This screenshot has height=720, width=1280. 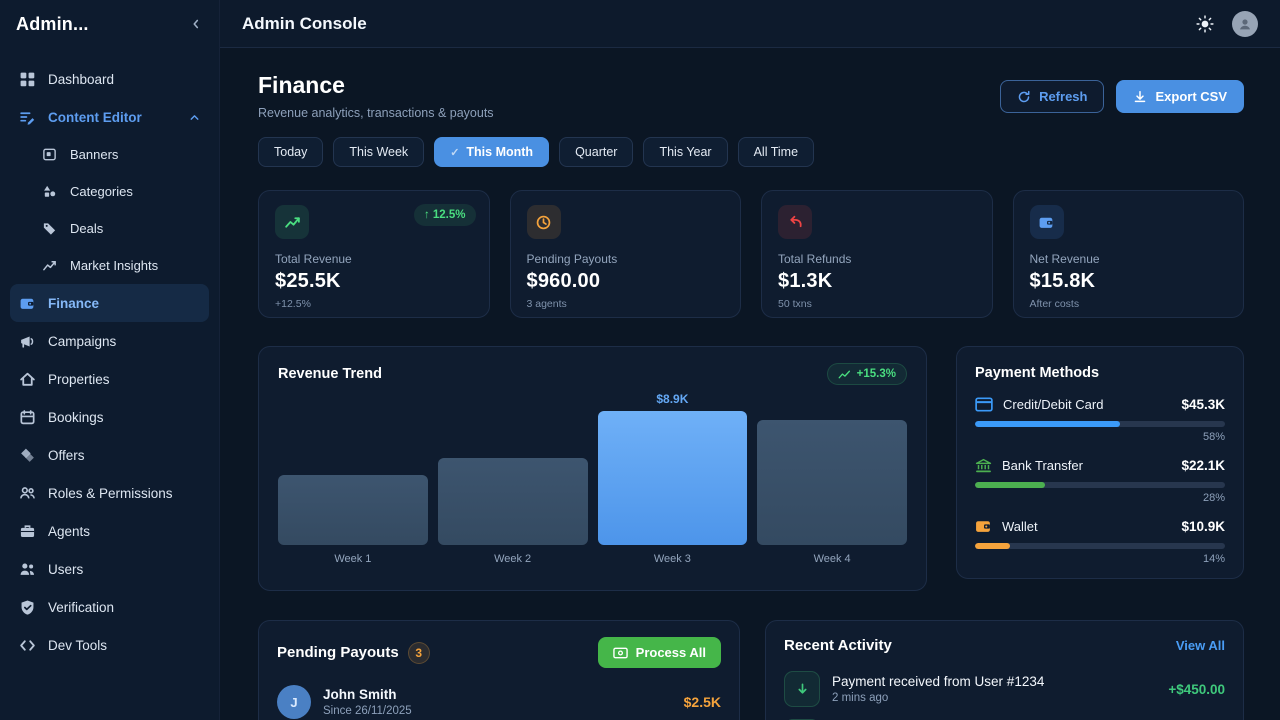 What do you see at coordinates (27, 493) in the screenshot?
I see `roles-icon` at bounding box center [27, 493].